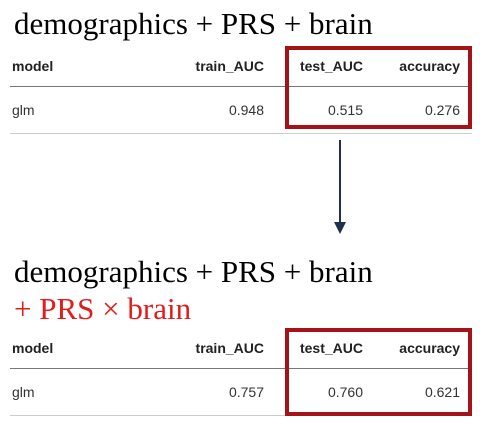  I want to click on table-row: glm 0.948 0.515 0.276, so click(241, 110).